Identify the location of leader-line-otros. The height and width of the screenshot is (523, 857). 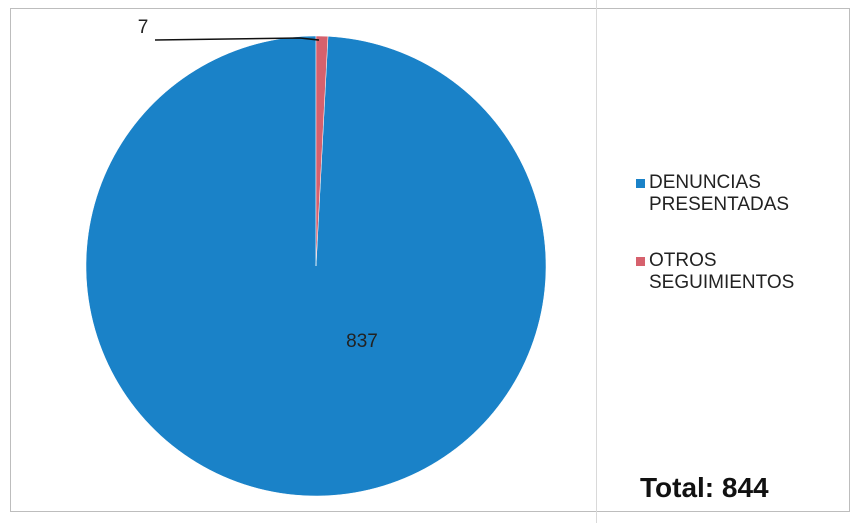
(237, 39).